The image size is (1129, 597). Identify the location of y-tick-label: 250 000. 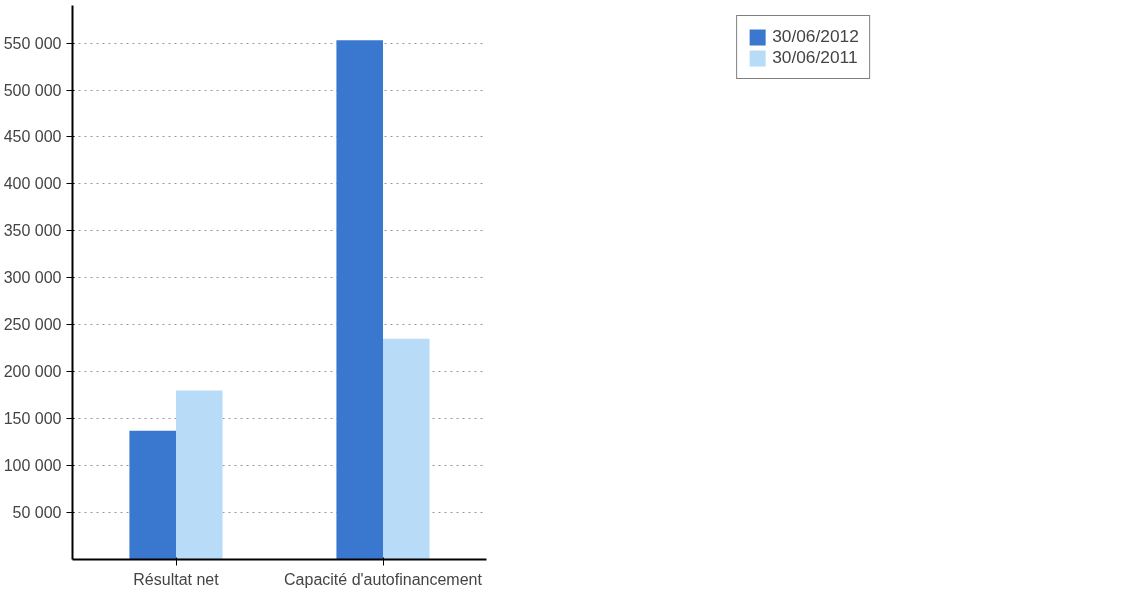
(32, 325).